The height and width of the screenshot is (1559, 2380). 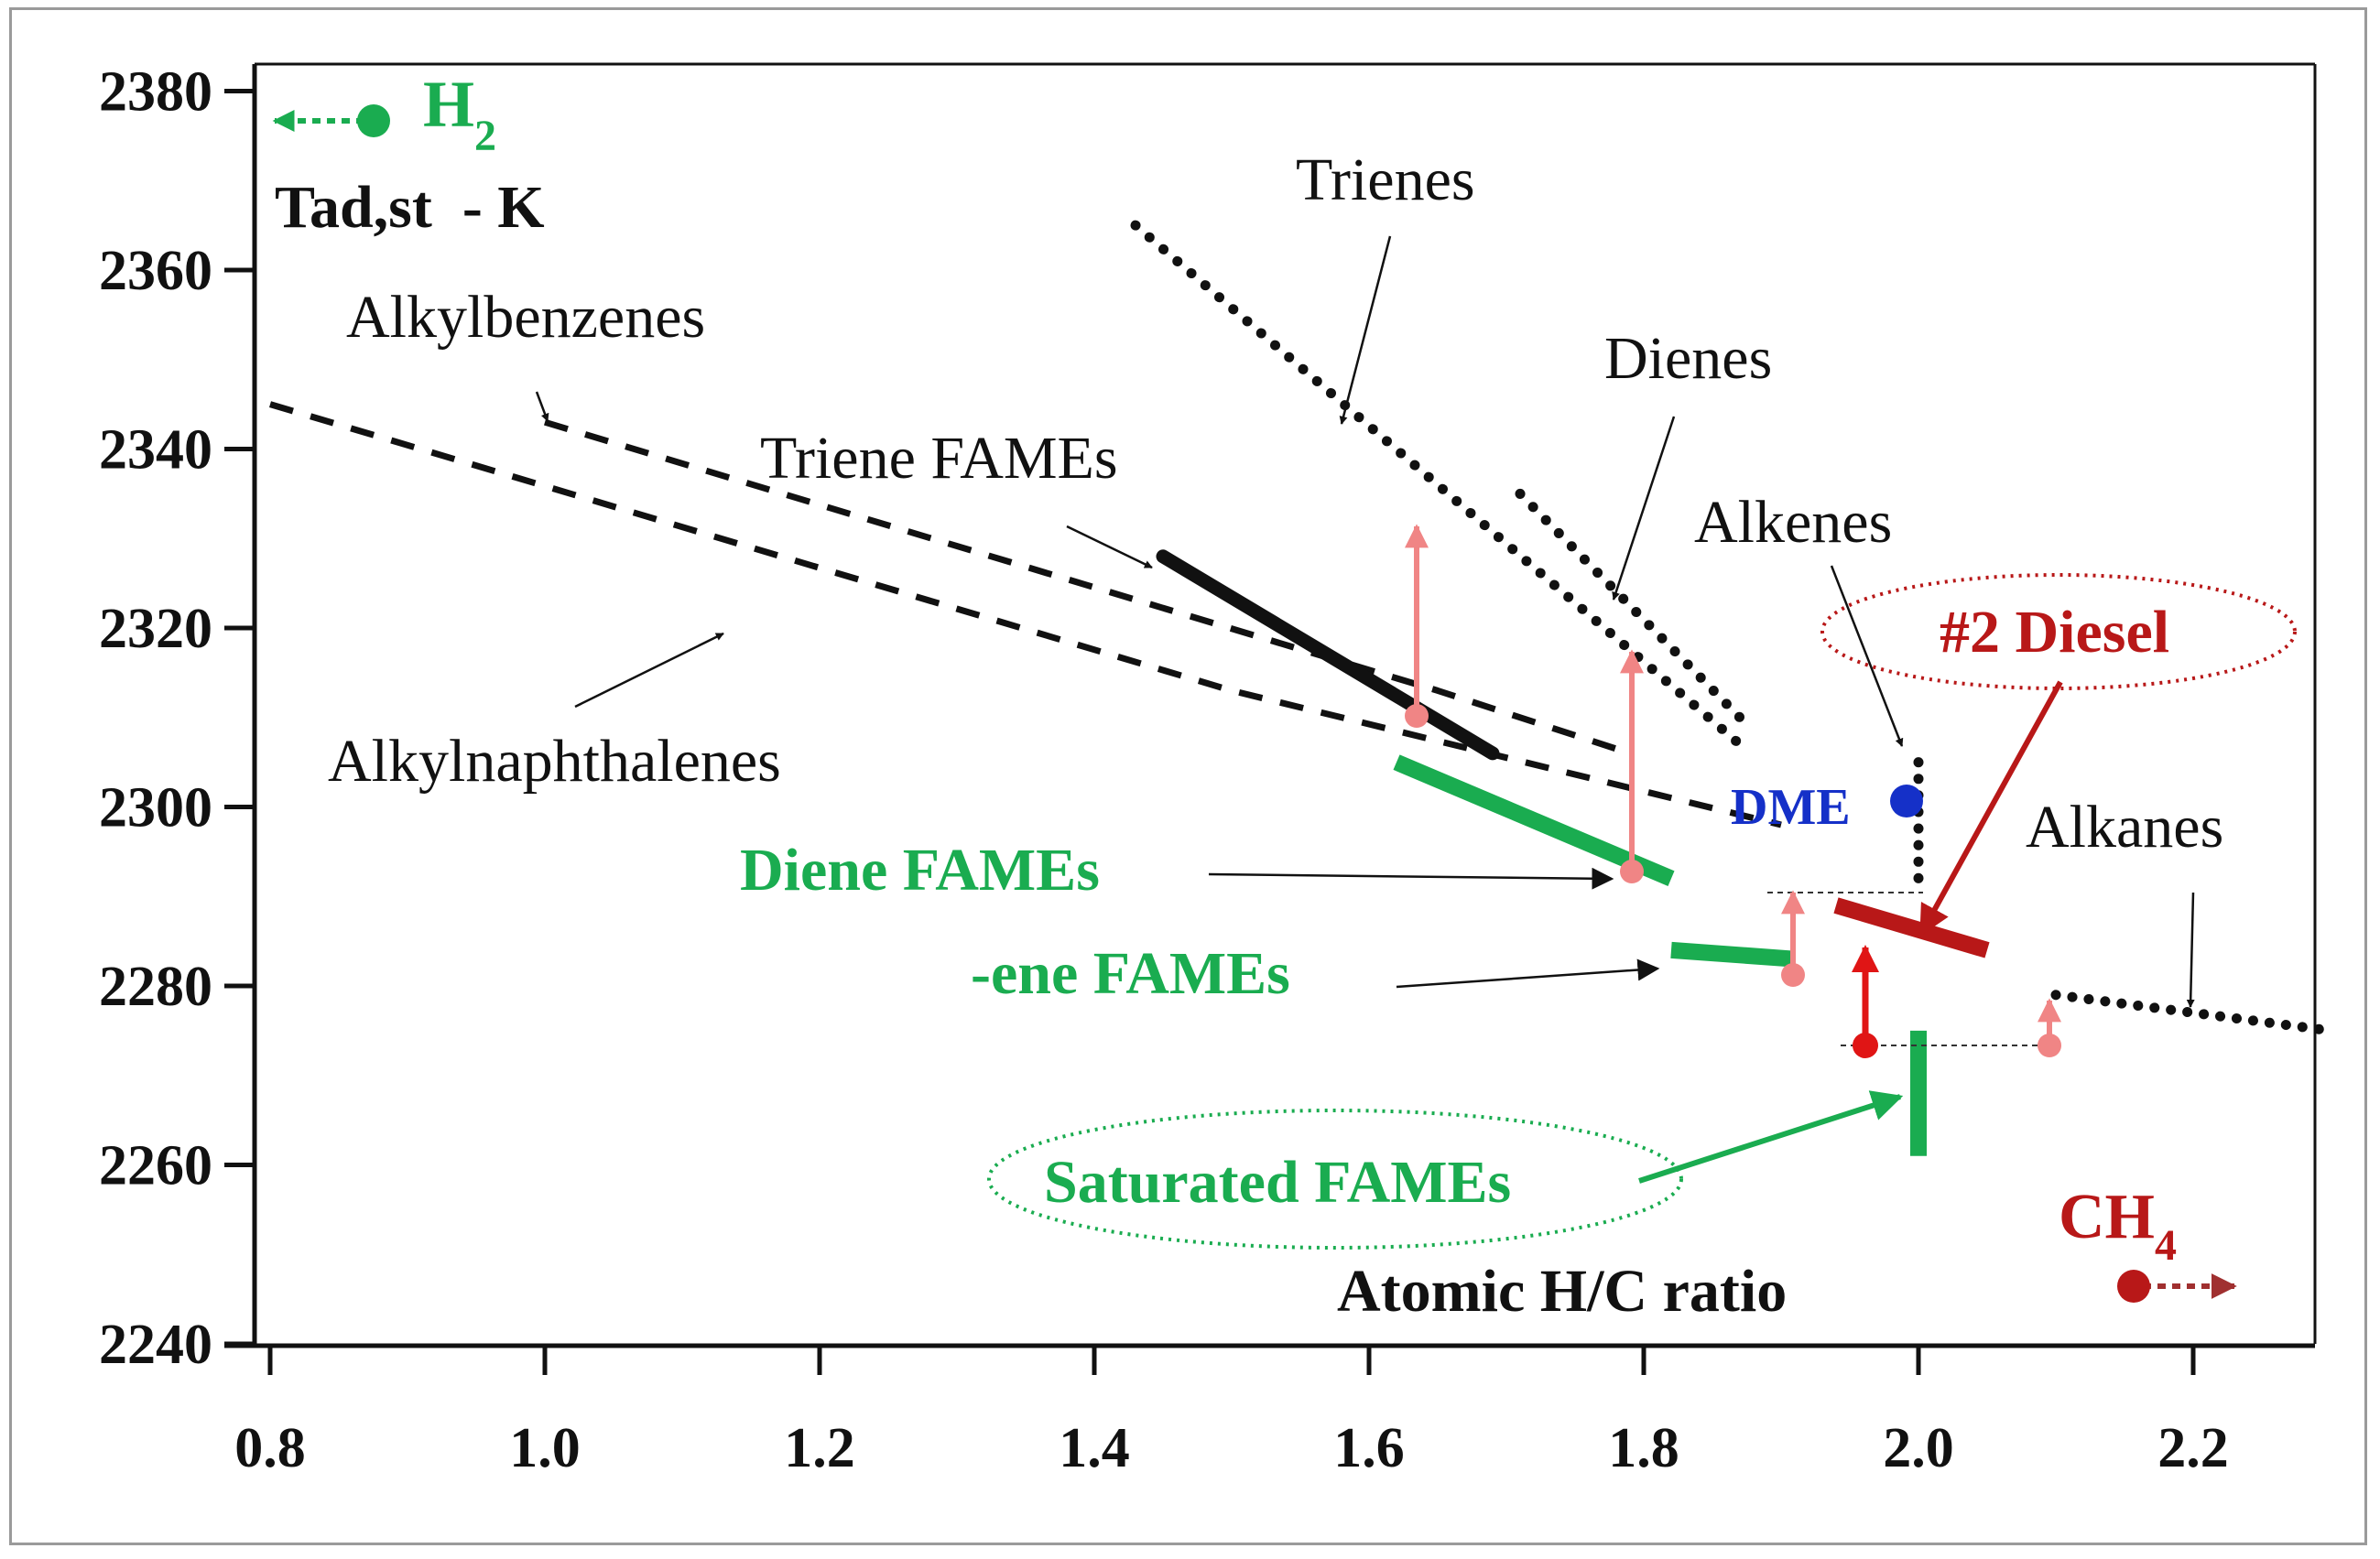 What do you see at coordinates (545, 1448) in the screenshot?
I see `x-tick-label: 1.0` at bounding box center [545, 1448].